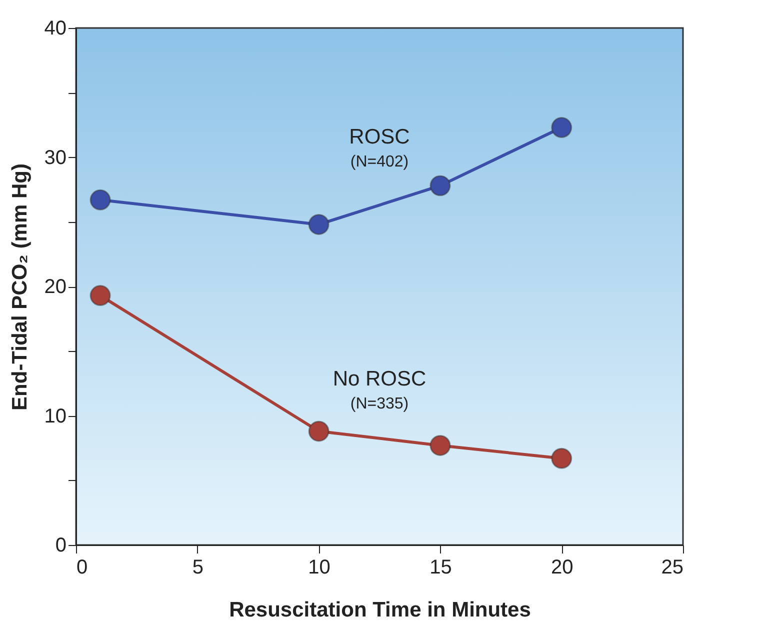 This screenshot has width=760, height=637. I want to click on series-label: ROSC, so click(379, 137).